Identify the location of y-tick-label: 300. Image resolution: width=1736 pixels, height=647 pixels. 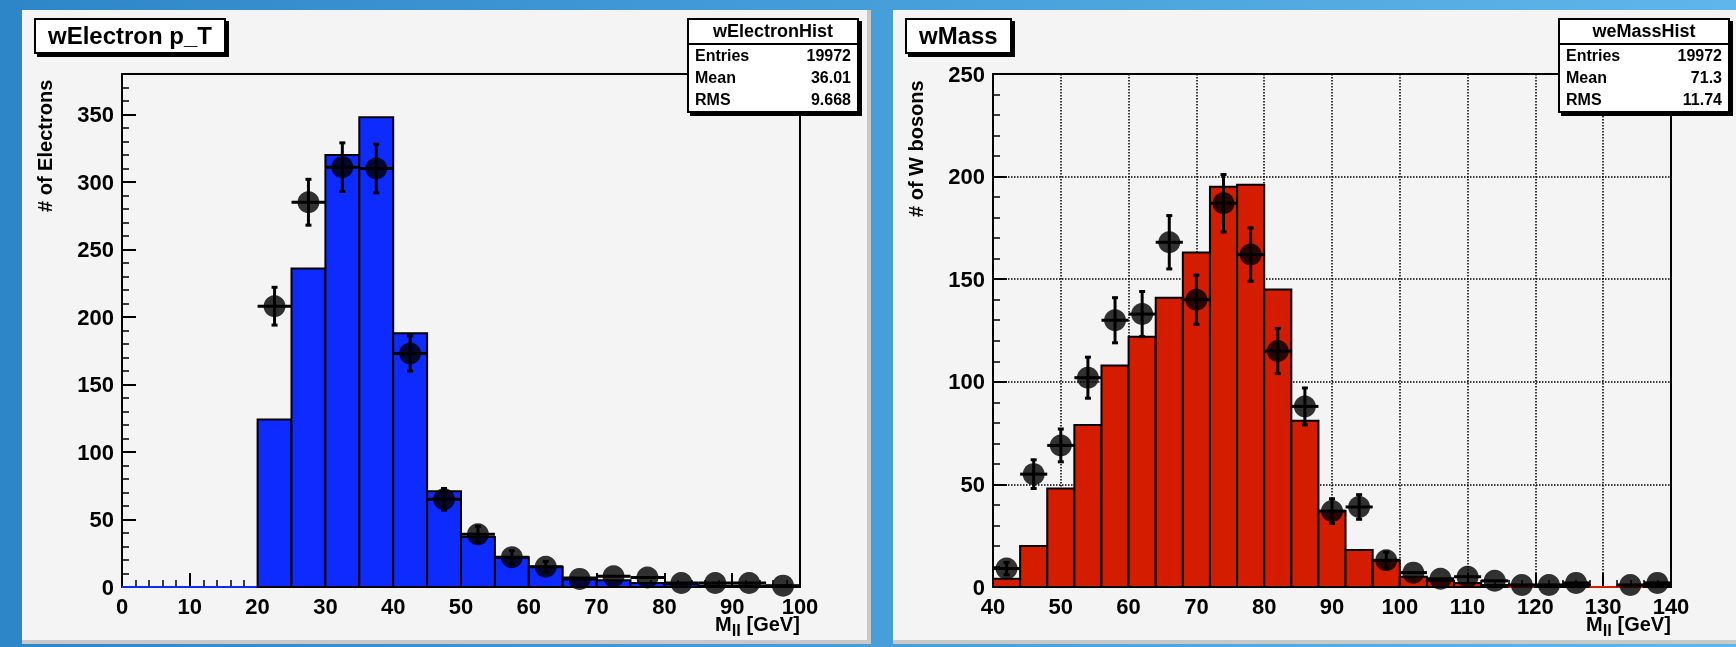
(95, 182).